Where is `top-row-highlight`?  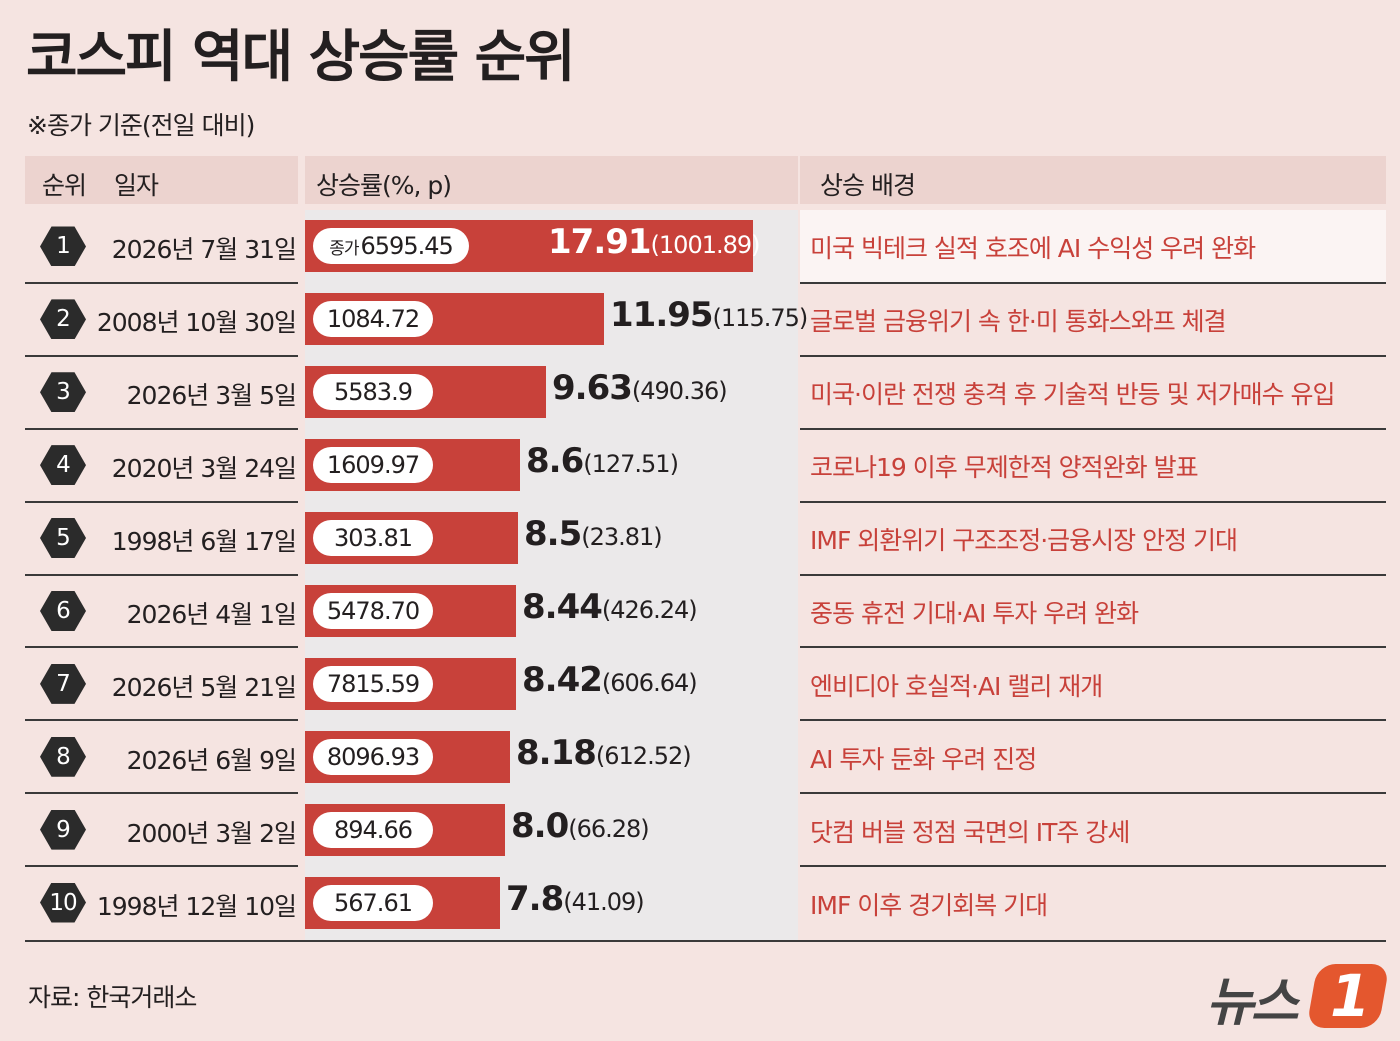
top-row-highlight is located at coordinates (1093, 246).